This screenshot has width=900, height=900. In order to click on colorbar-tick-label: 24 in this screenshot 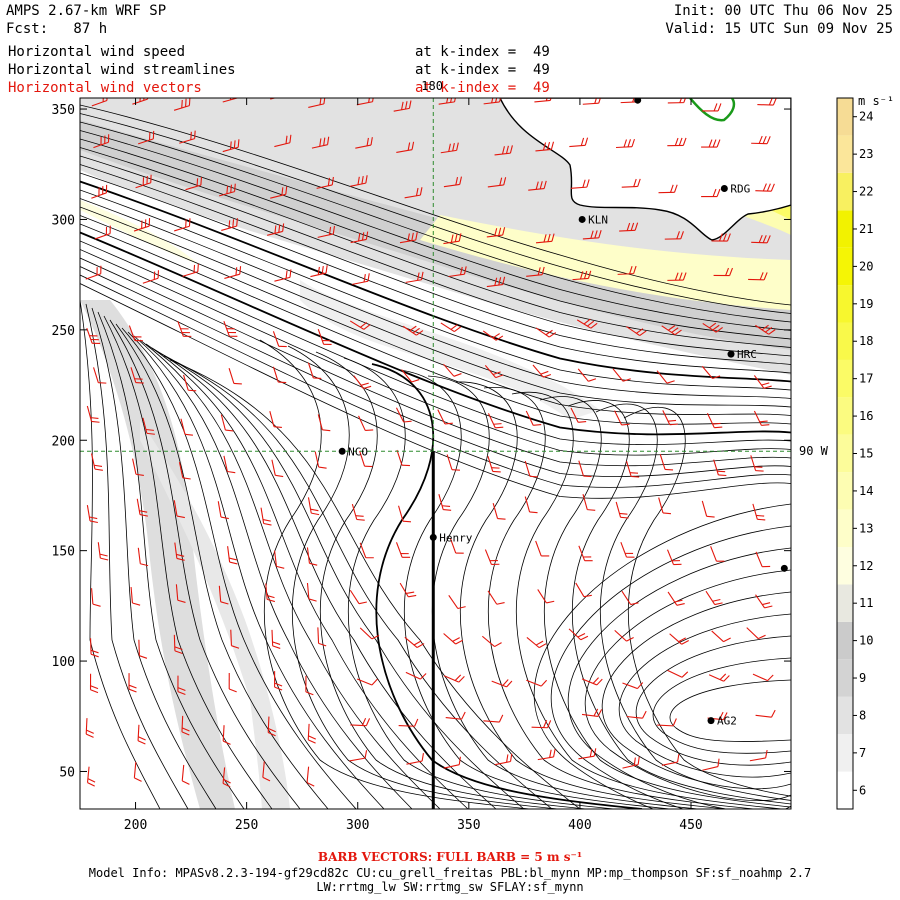, I will do `click(866, 117)`.